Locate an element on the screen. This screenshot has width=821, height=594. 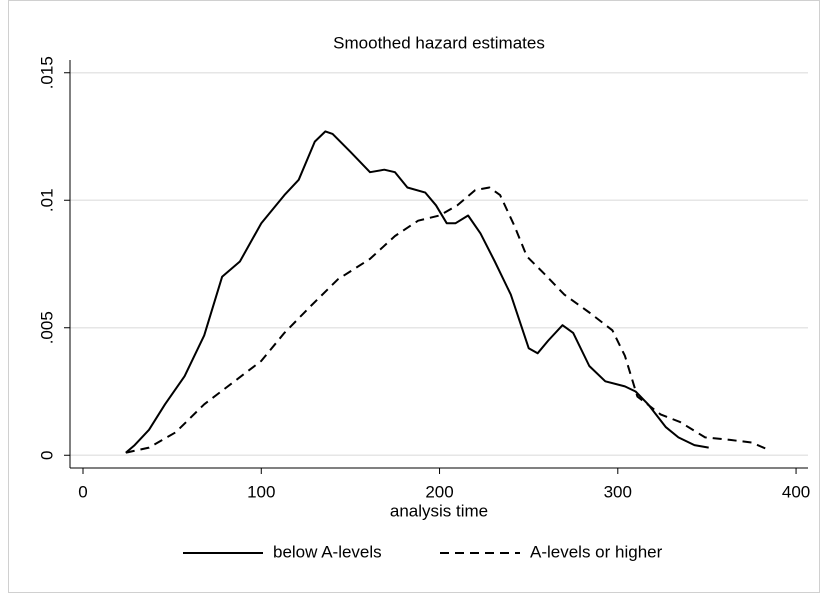
legend-label: below A-levels is located at coordinates (327, 551).